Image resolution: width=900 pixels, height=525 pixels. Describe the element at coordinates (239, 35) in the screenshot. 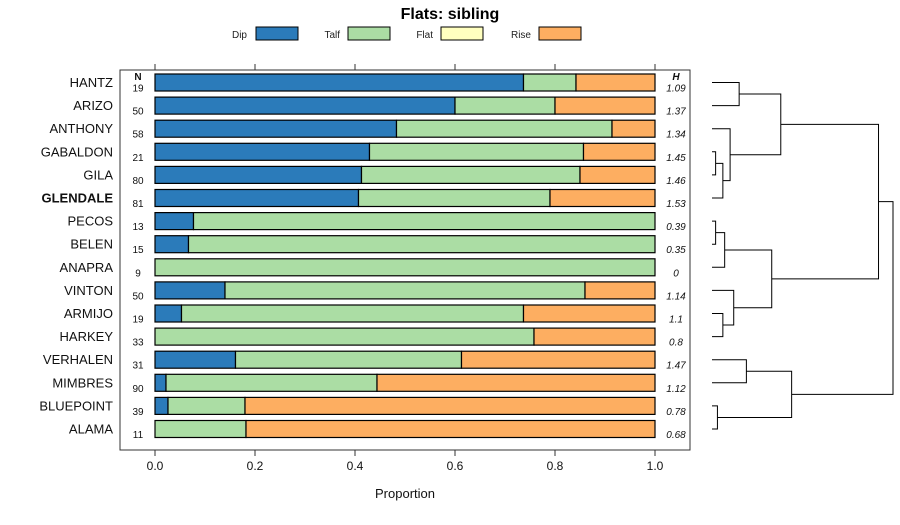

I see `legend-label-dip: Dip` at that location.